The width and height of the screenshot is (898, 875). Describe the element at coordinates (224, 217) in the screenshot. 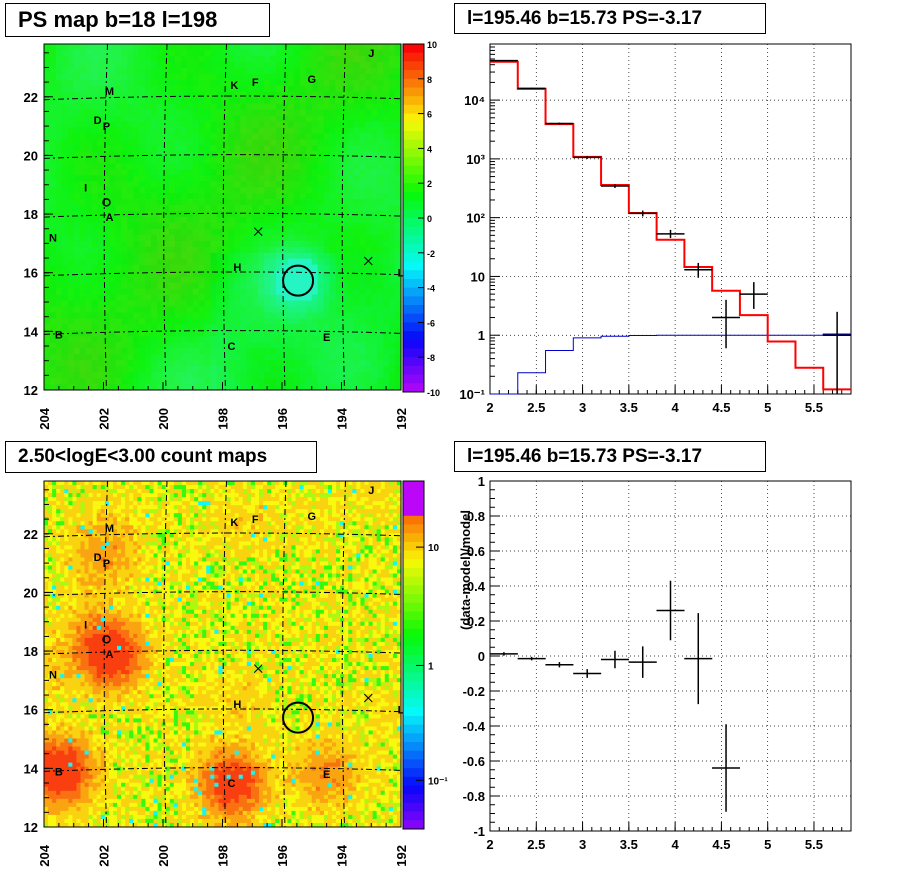

I see `ps-grid-meridian` at that location.